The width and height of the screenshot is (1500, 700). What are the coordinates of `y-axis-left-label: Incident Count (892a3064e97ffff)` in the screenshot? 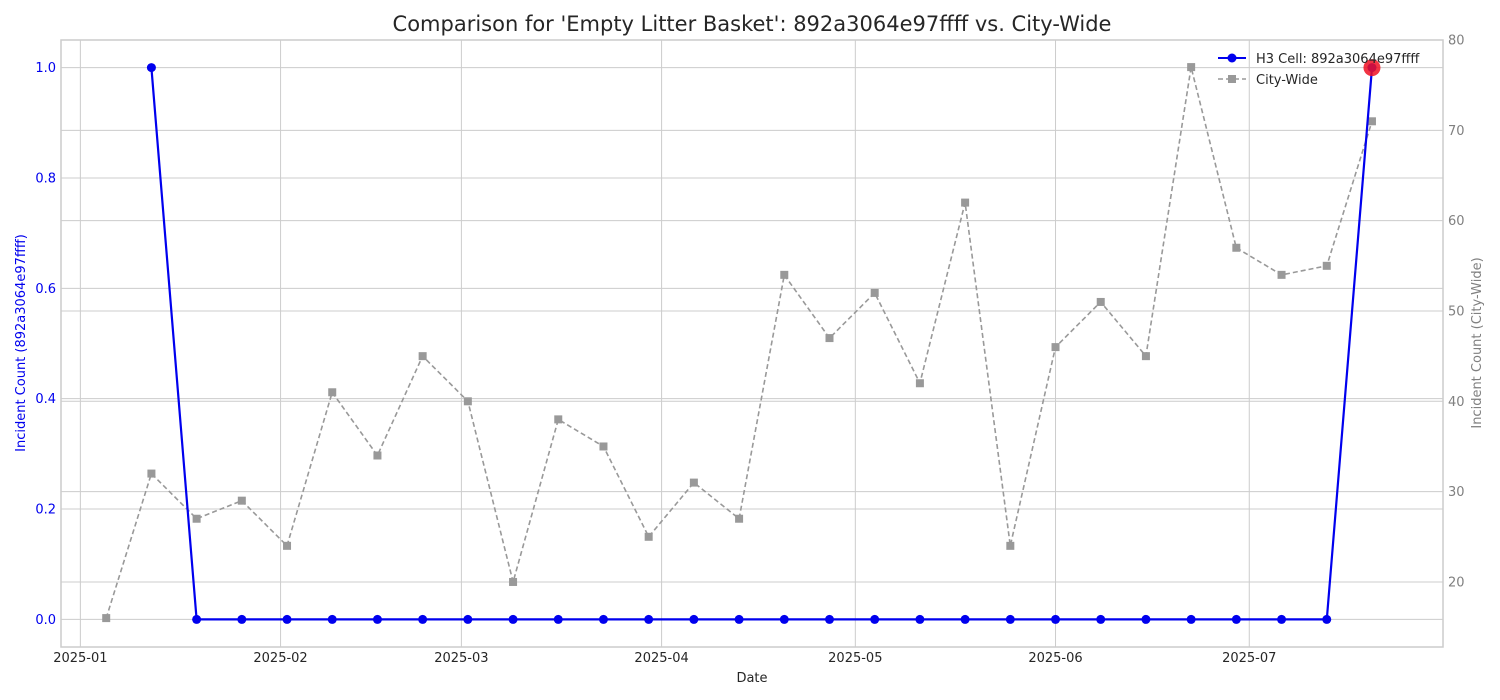 It's located at (21, 343).